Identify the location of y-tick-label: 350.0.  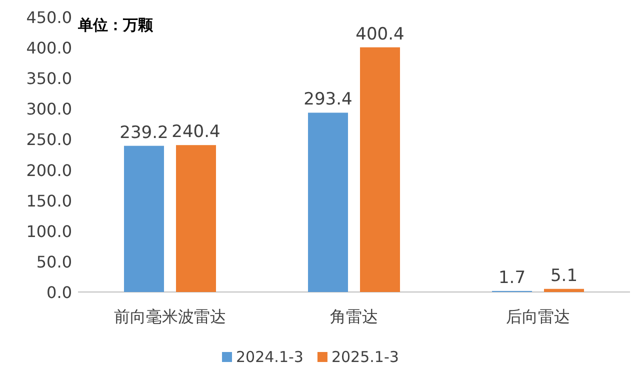
(49, 78).